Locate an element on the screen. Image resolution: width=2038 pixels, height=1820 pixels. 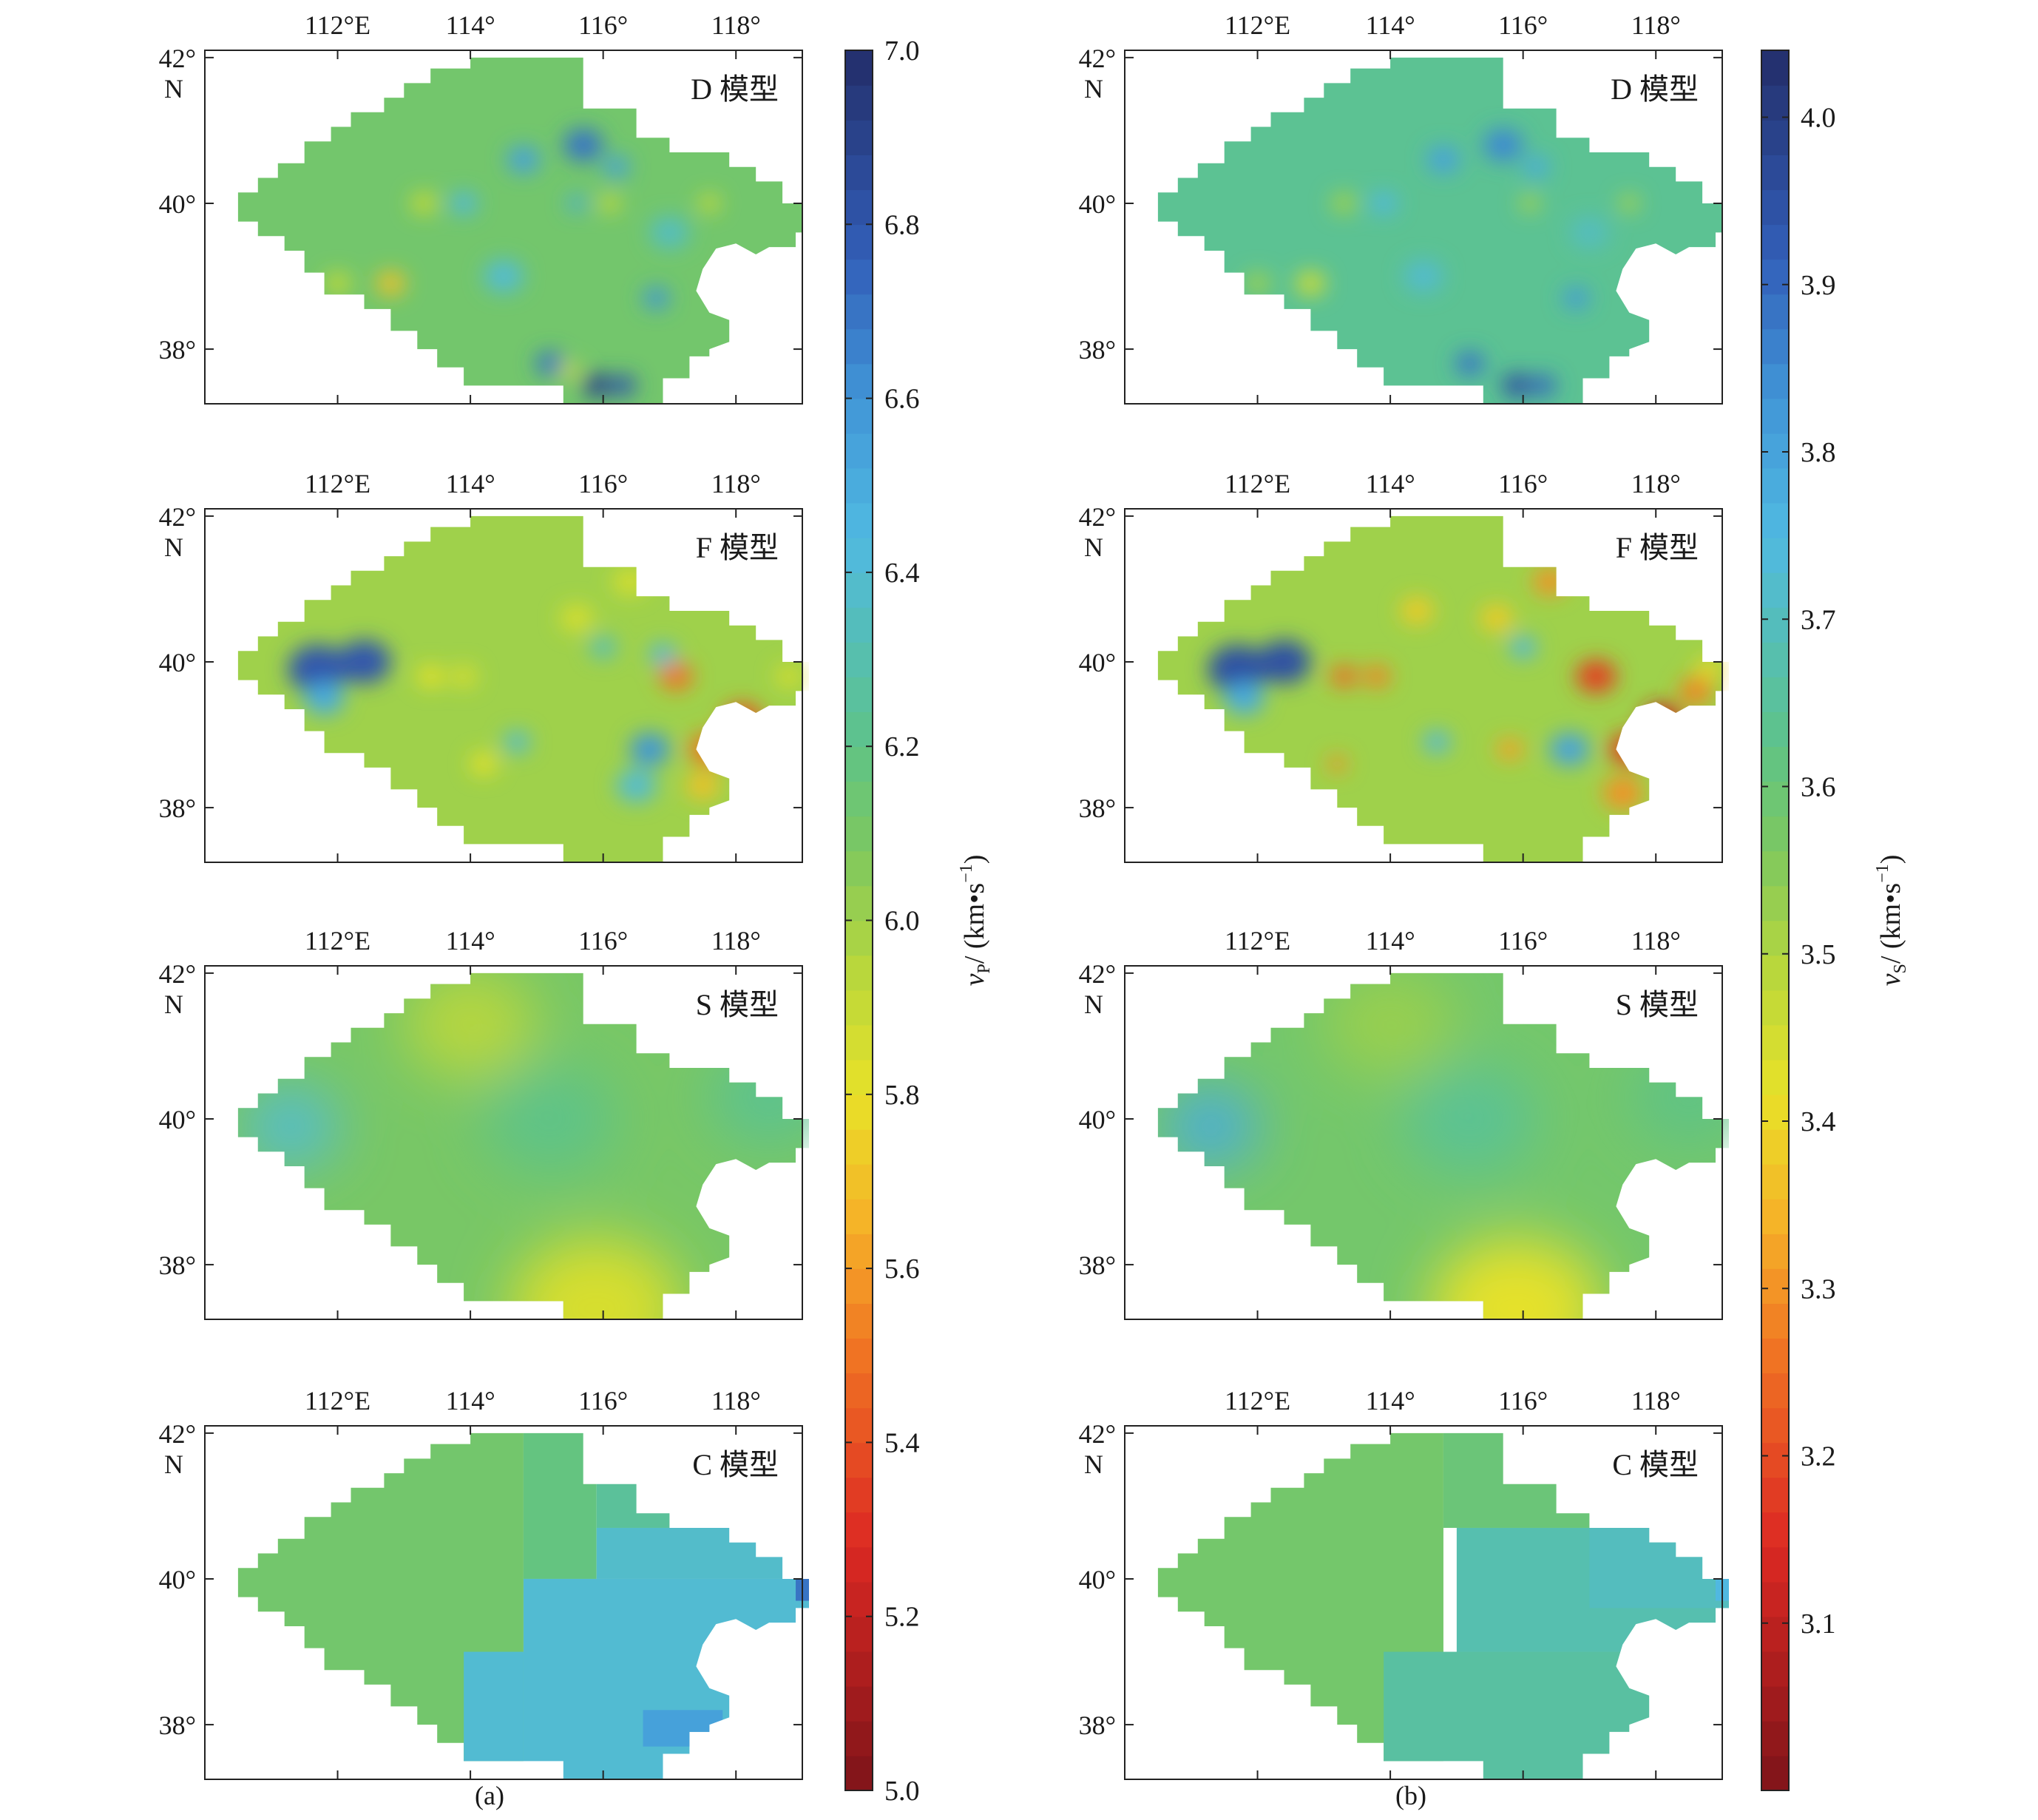
y-tick-label: 42° is located at coordinates (1097, 517).